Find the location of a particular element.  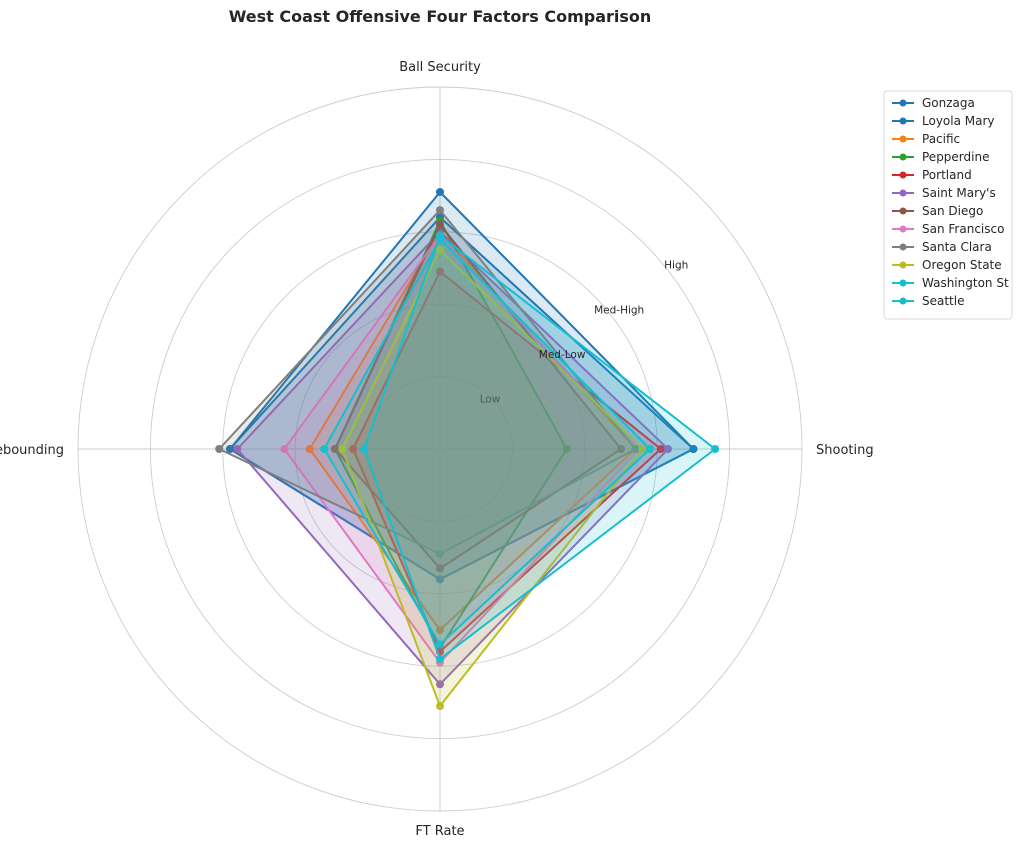

legend-entry: Washington St is located at coordinates (950, 283).